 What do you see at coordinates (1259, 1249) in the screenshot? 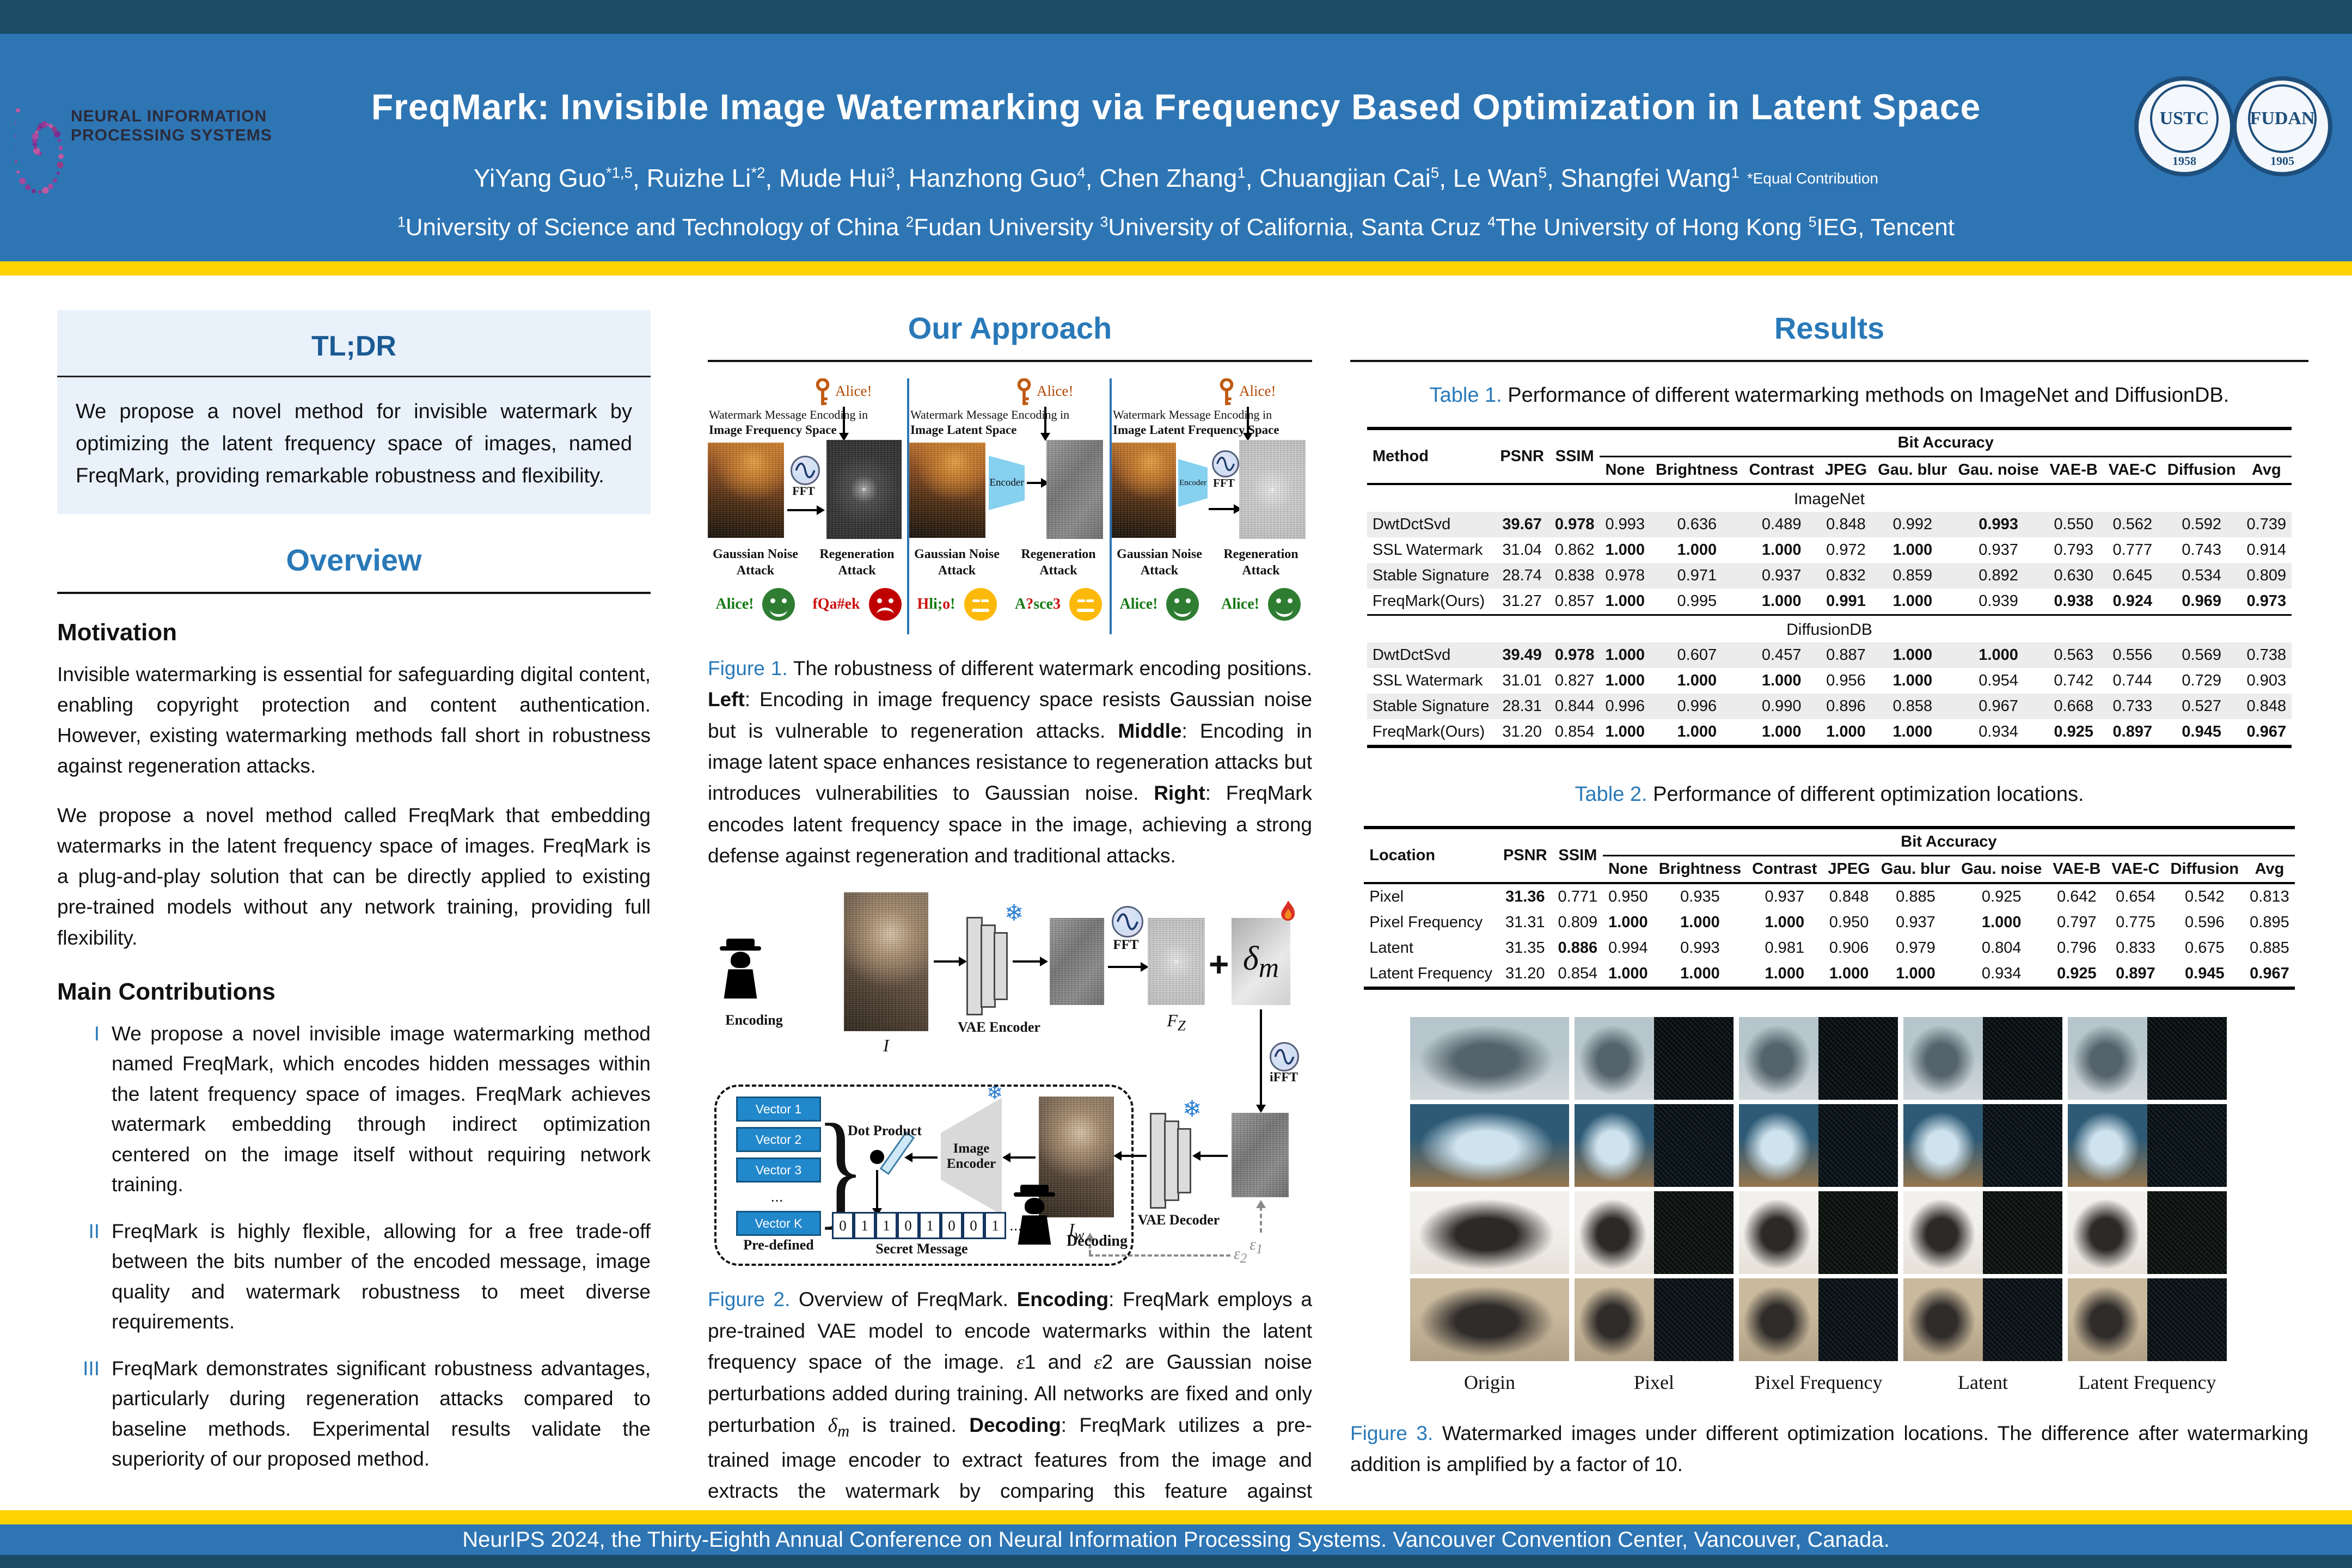
I see `decorative: 1` at bounding box center [1259, 1249].